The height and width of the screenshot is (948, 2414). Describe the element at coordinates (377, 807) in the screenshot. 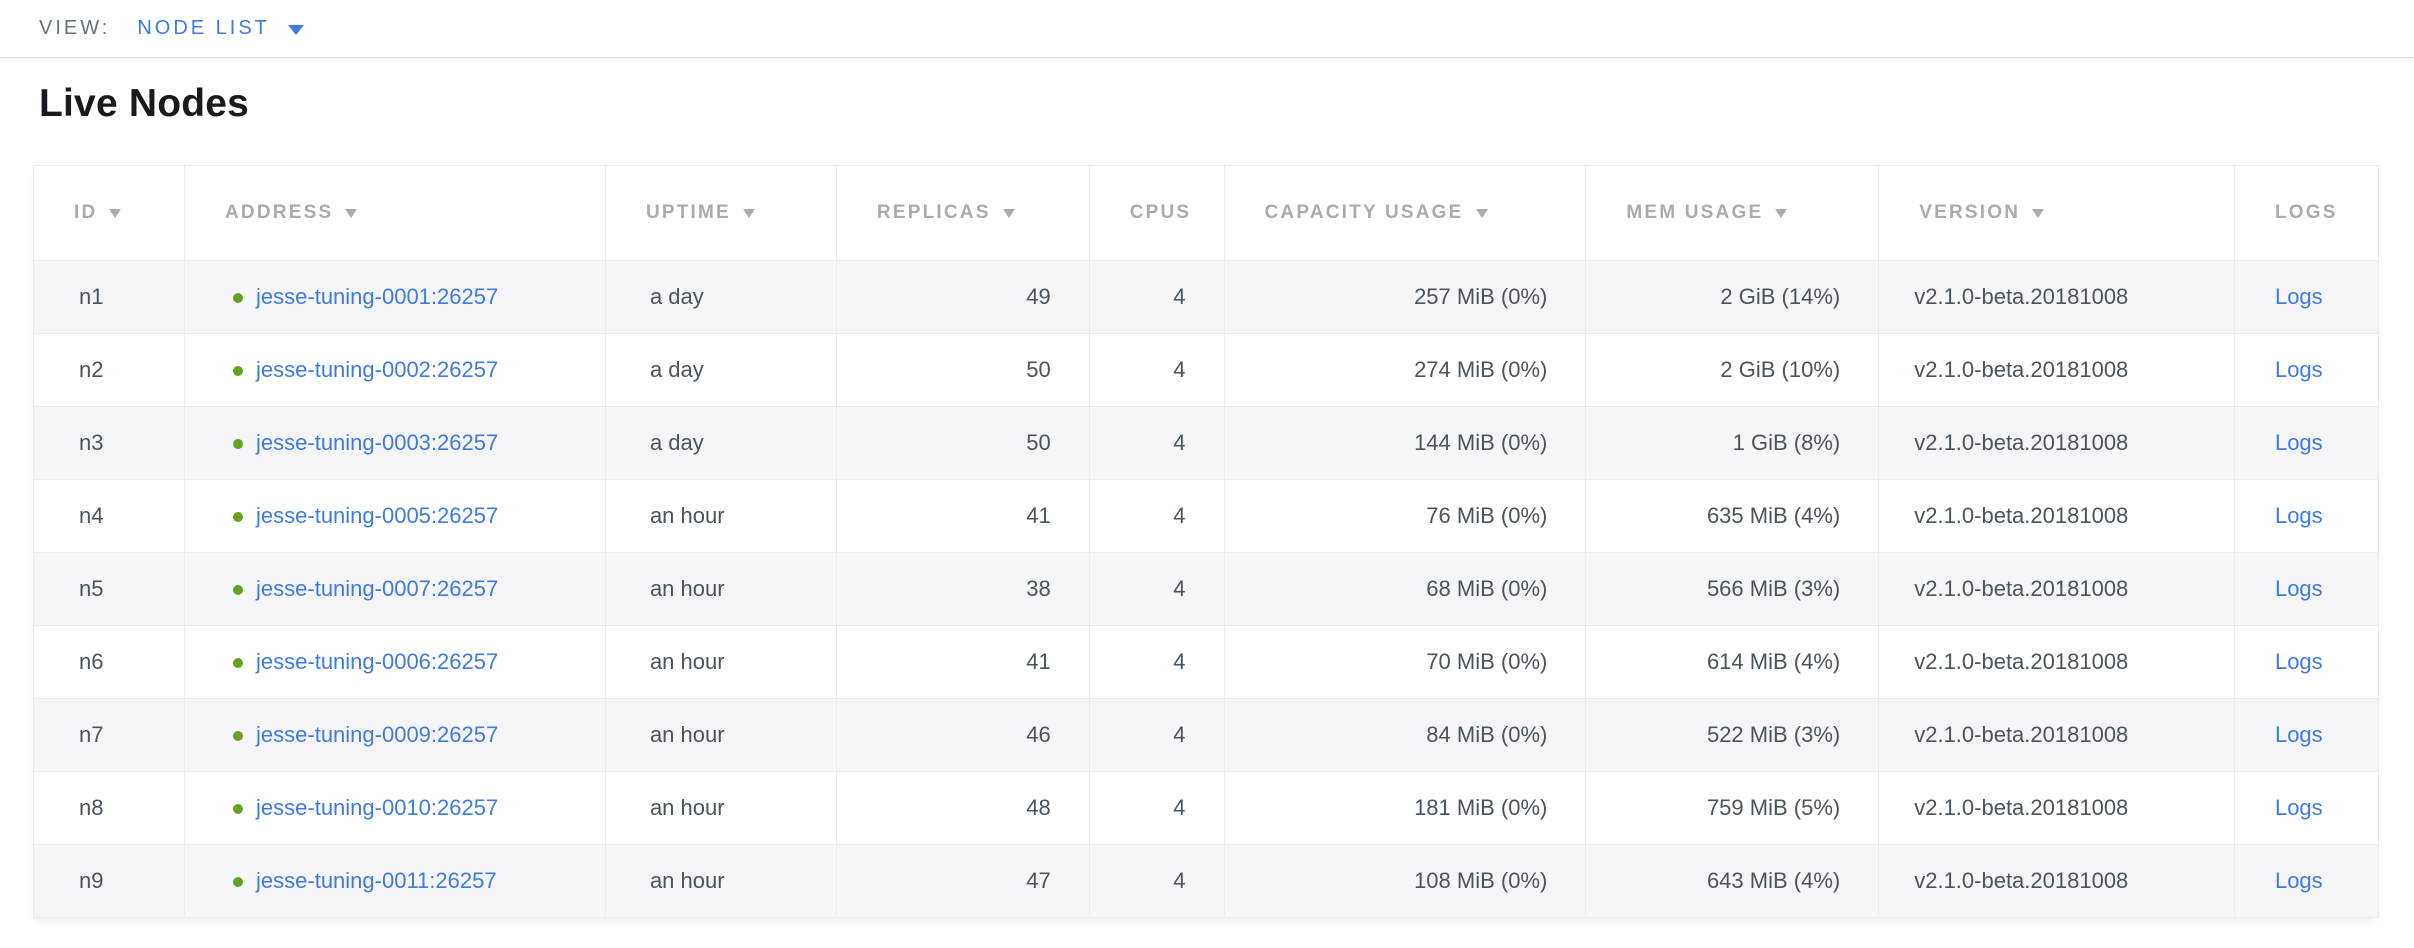

I see `node-address-link: jesse-tuning-0010:26257` at that location.